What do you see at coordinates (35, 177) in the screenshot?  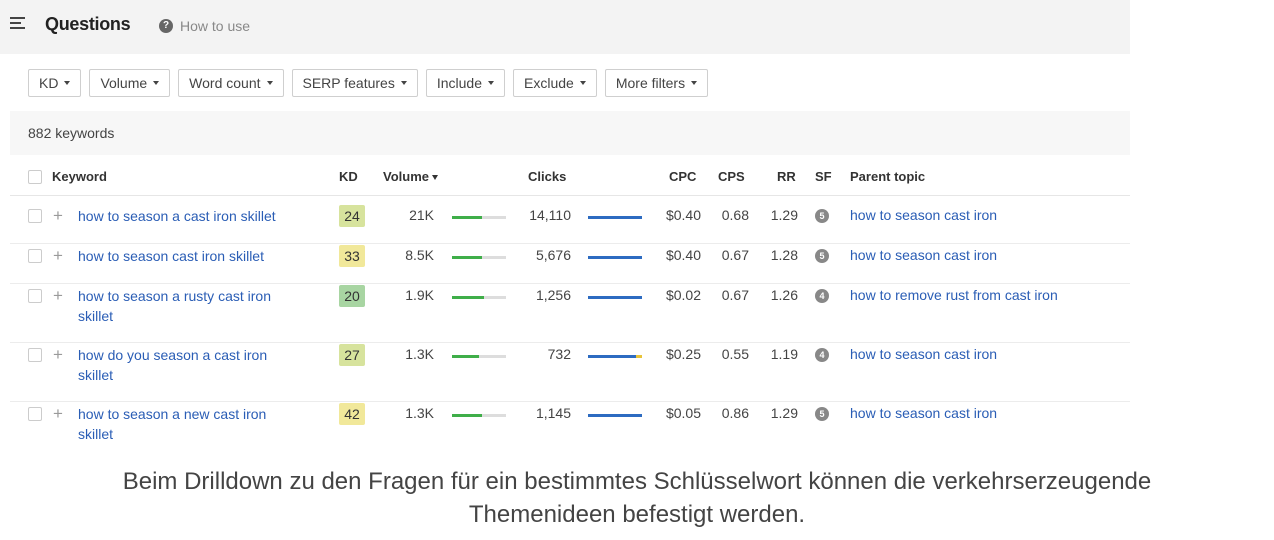 I see `select-all-checkbox` at bounding box center [35, 177].